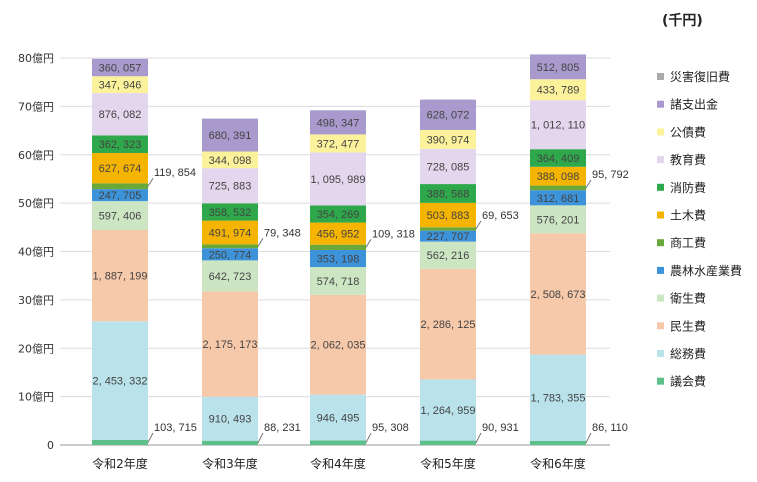  I want to click on data-label: 1, 095, 989, so click(337, 180).